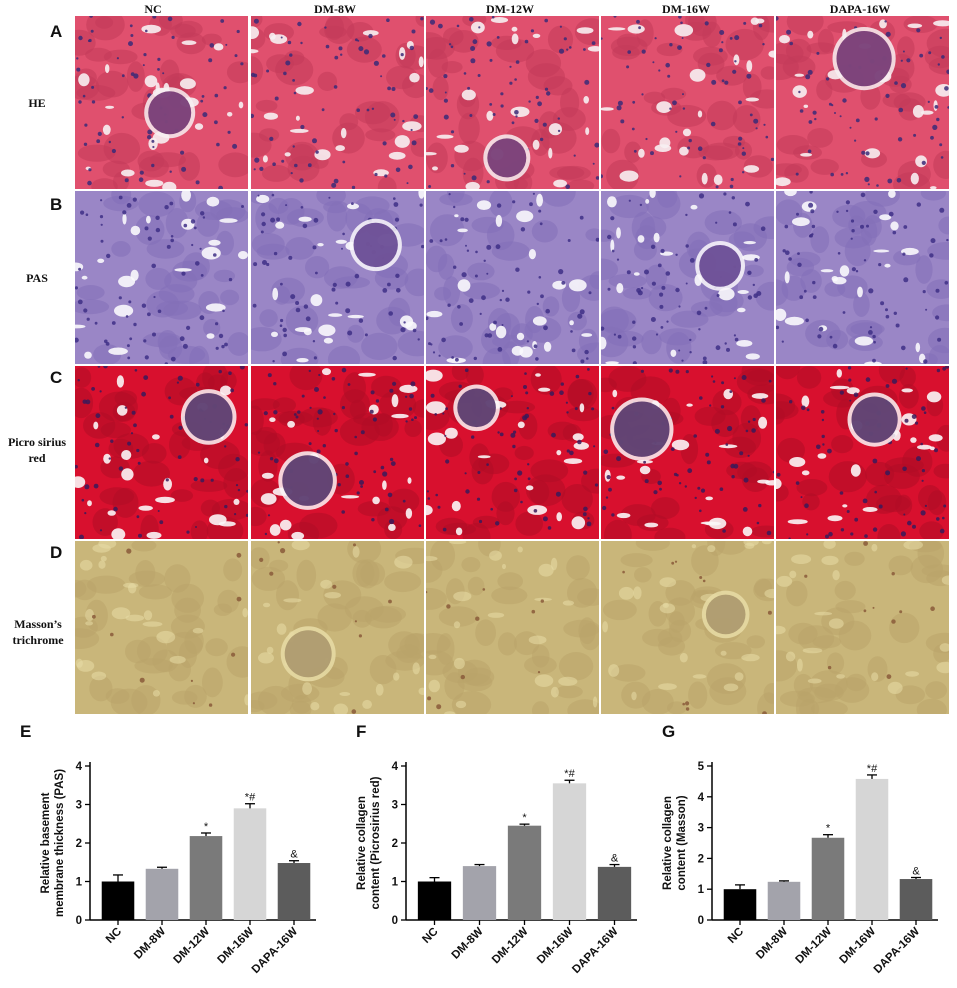  What do you see at coordinates (79, 767) in the screenshot?
I see `chart-e-ytick-label-4: 4` at bounding box center [79, 767].